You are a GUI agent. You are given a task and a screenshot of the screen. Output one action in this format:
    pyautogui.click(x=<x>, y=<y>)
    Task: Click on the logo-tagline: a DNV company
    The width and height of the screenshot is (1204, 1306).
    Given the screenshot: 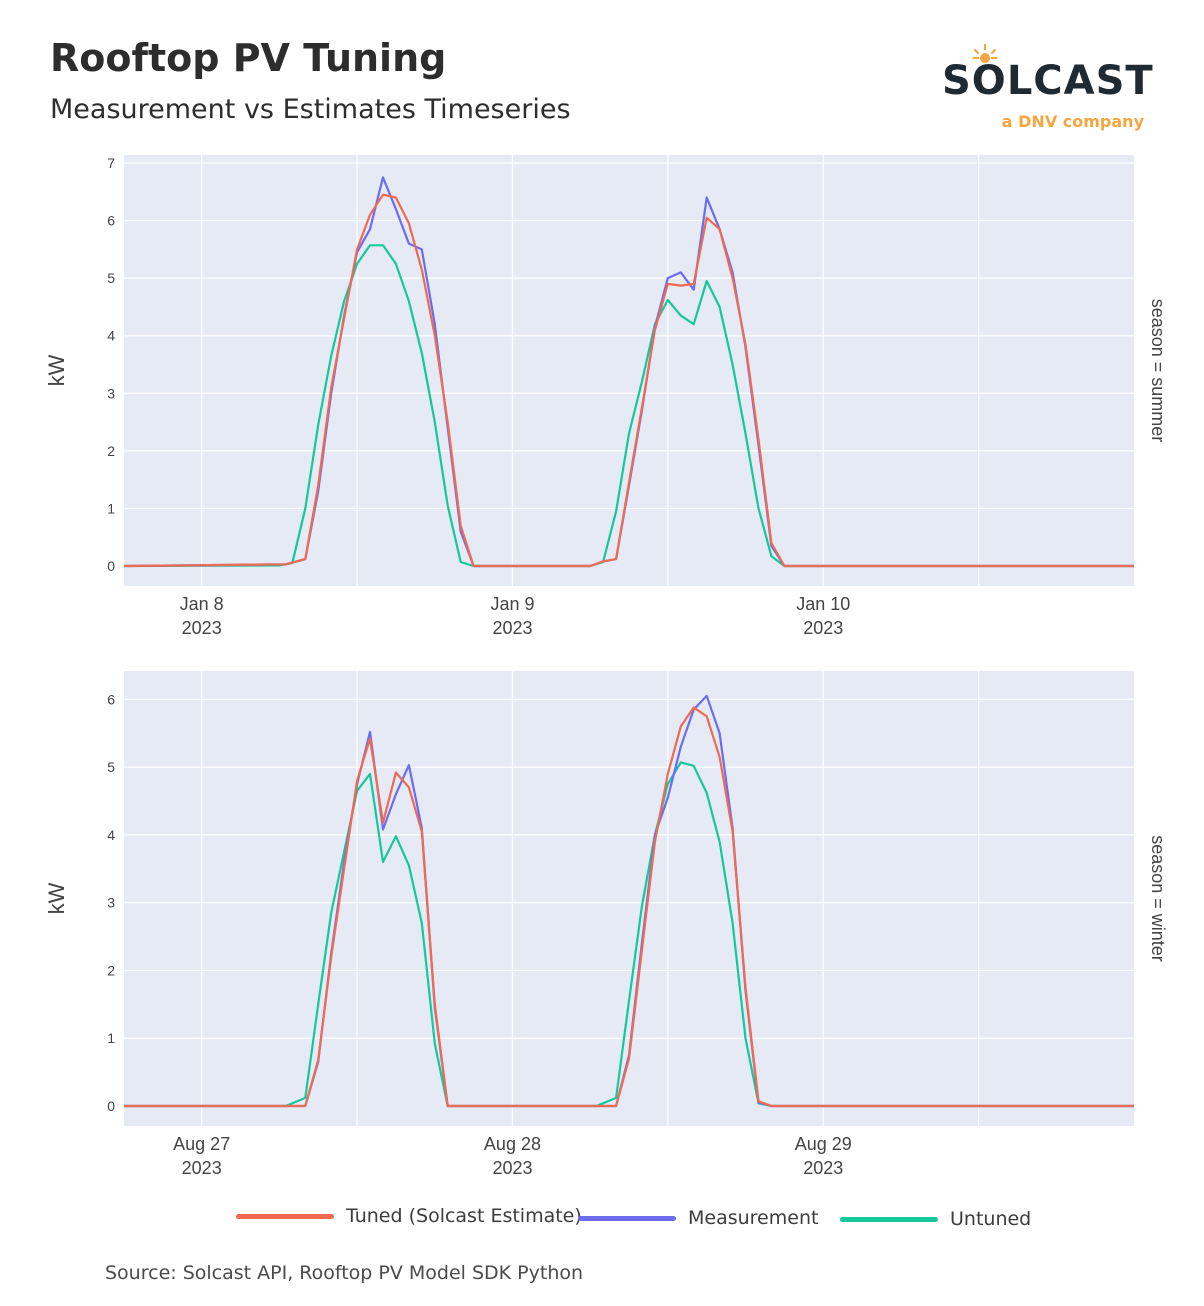 What is the action you would take?
    pyautogui.click(x=1072, y=121)
    